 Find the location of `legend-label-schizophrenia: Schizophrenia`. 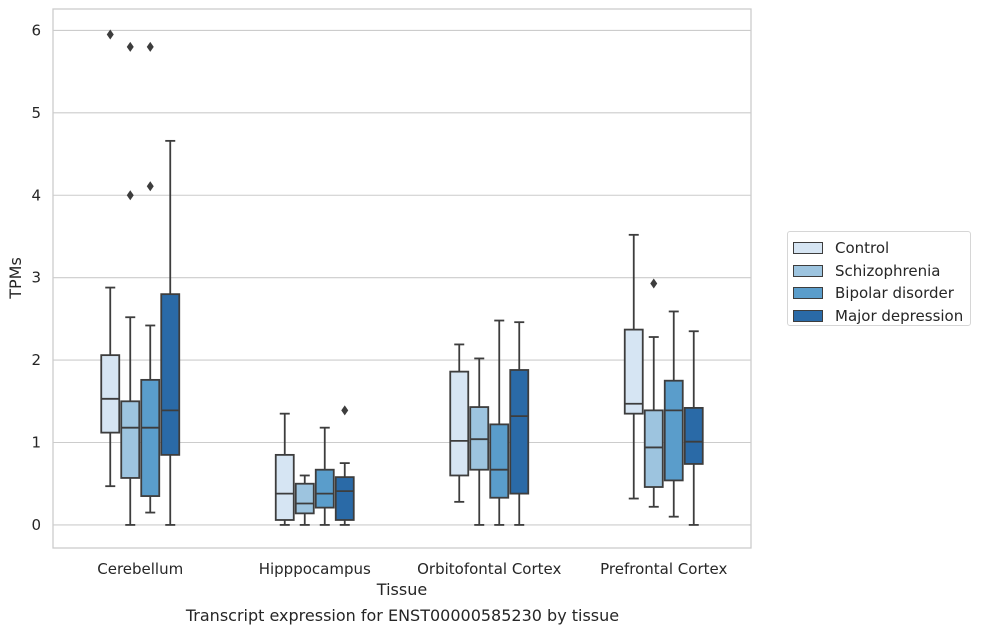

legend-label-schizophrenia: Schizophrenia is located at coordinates (888, 270).